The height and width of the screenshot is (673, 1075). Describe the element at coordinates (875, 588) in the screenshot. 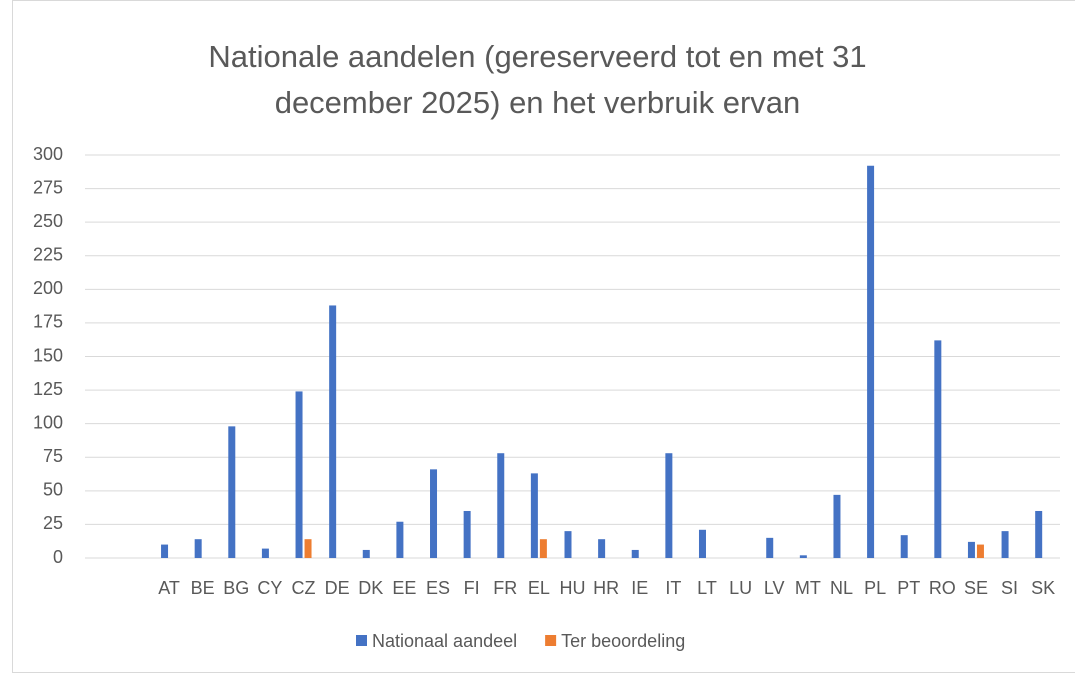

I see `x-tick-label: PL` at that location.